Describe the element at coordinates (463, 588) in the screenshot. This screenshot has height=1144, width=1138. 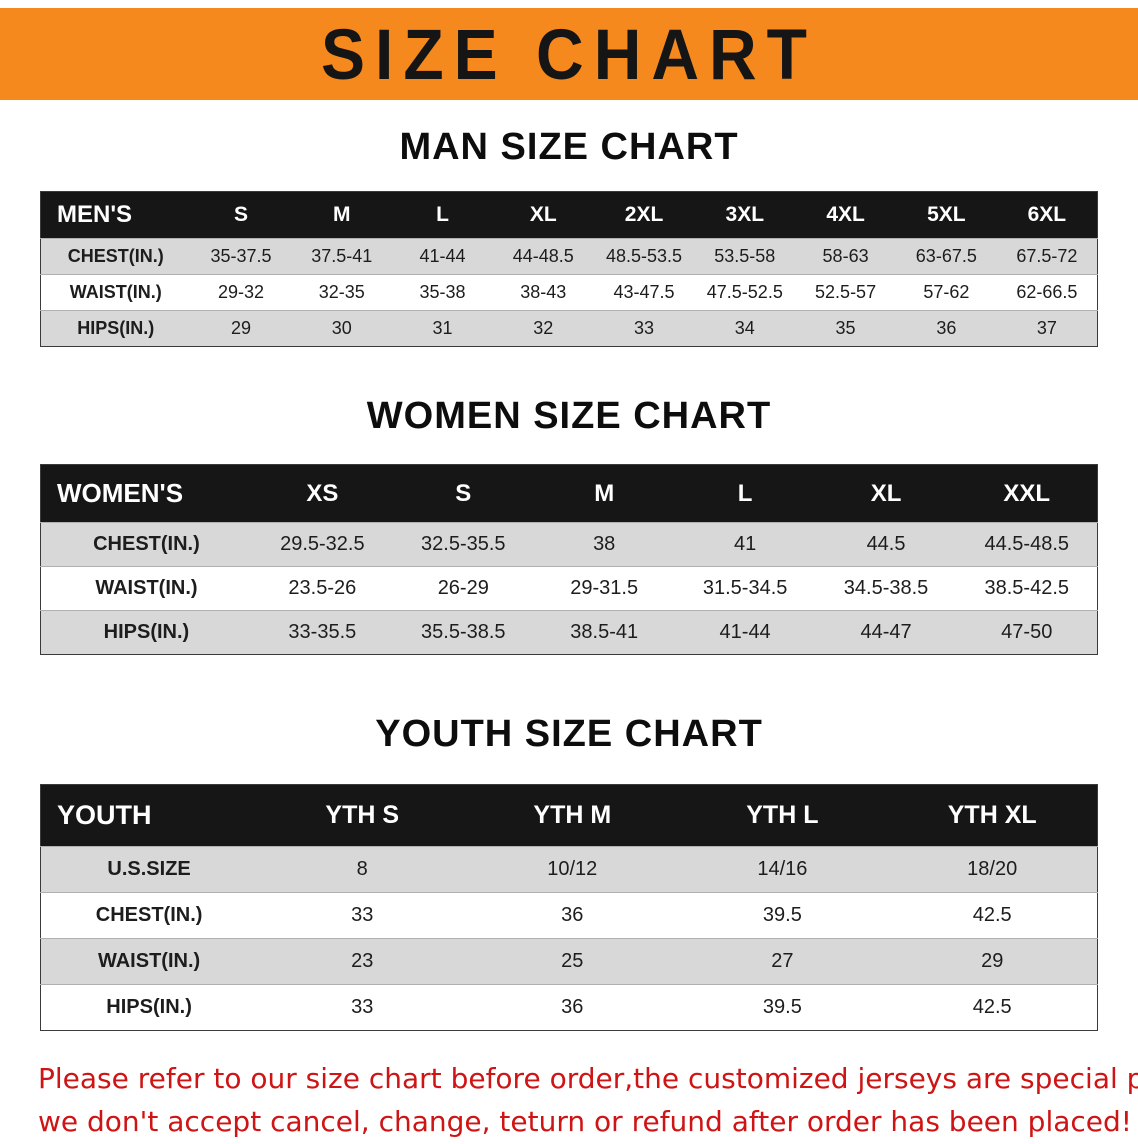
I see `measurement-value-cell: 26-29` at that location.